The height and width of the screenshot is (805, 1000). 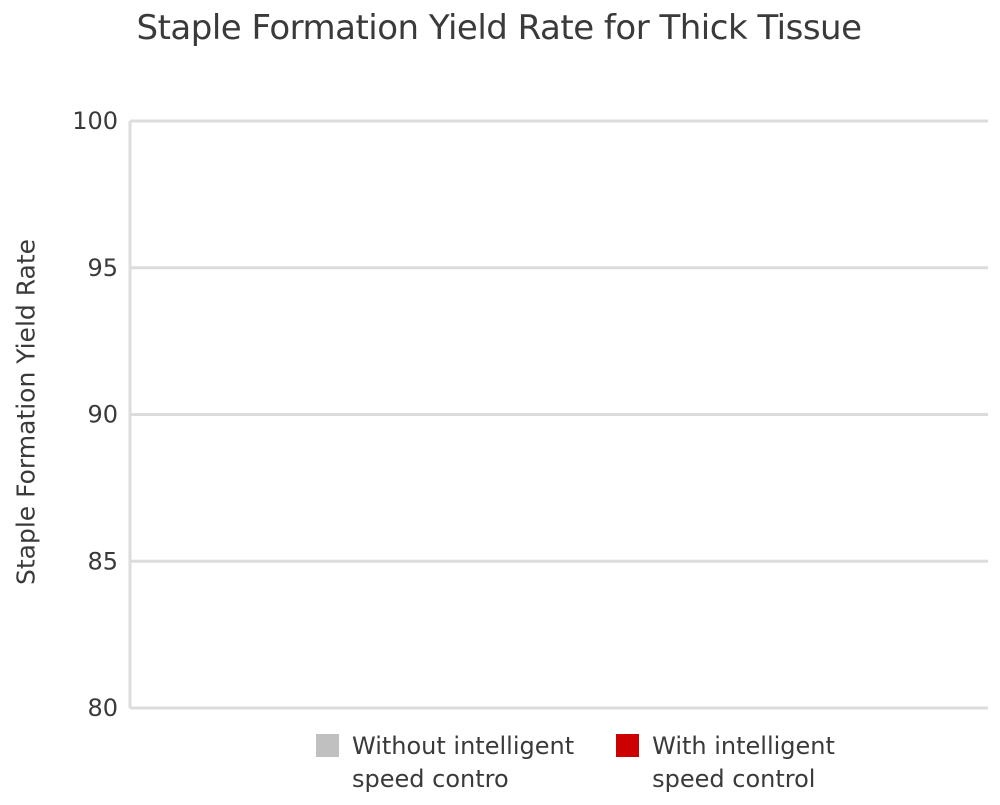 I want to click on y-tick-label-85: 85, so click(x=102, y=561).